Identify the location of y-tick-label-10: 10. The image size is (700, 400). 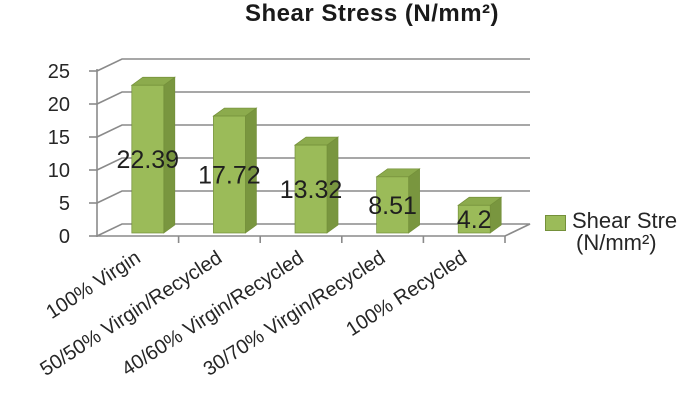
(59, 171).